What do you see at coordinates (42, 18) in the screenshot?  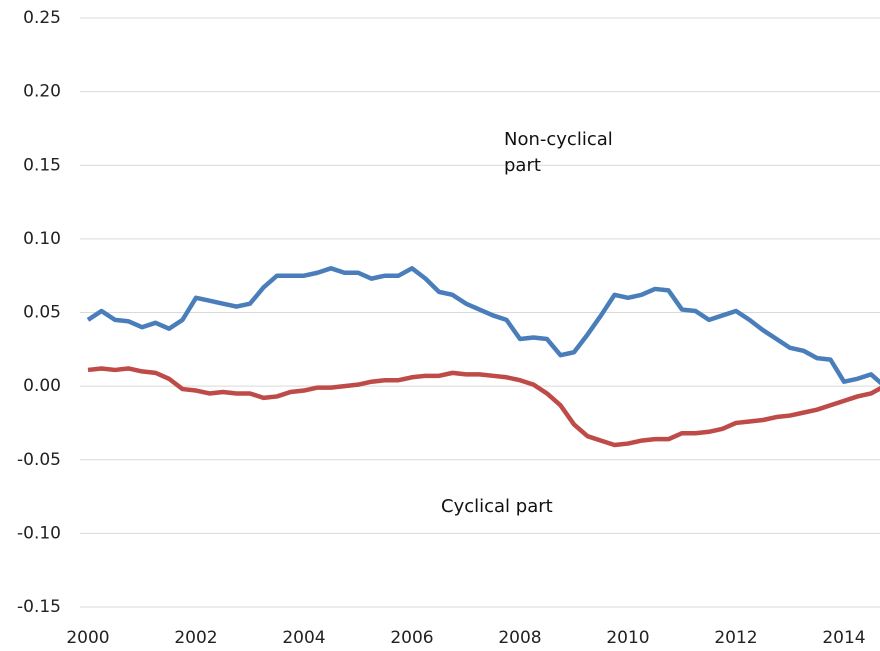 I see `y-tick-label: 0.25` at bounding box center [42, 18].